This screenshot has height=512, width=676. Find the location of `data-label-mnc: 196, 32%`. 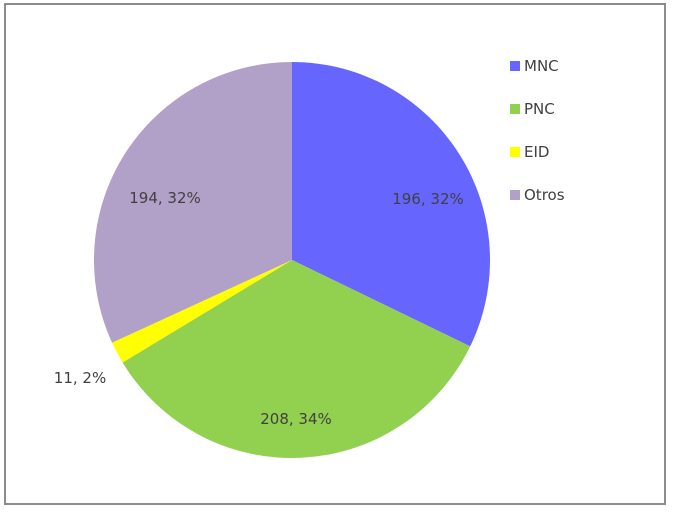

data-label-mnc: 196, 32% is located at coordinates (428, 199).